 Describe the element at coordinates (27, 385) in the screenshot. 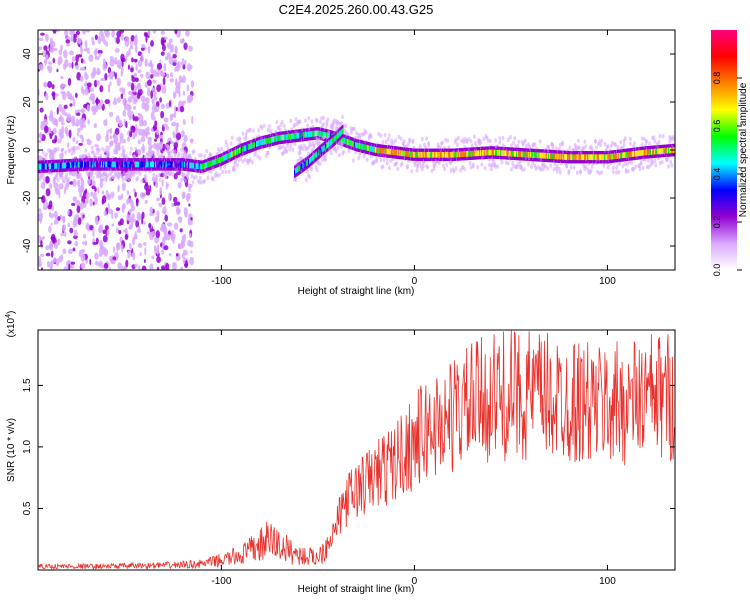

I see `snr-y-tick-label: 1.5` at that location.